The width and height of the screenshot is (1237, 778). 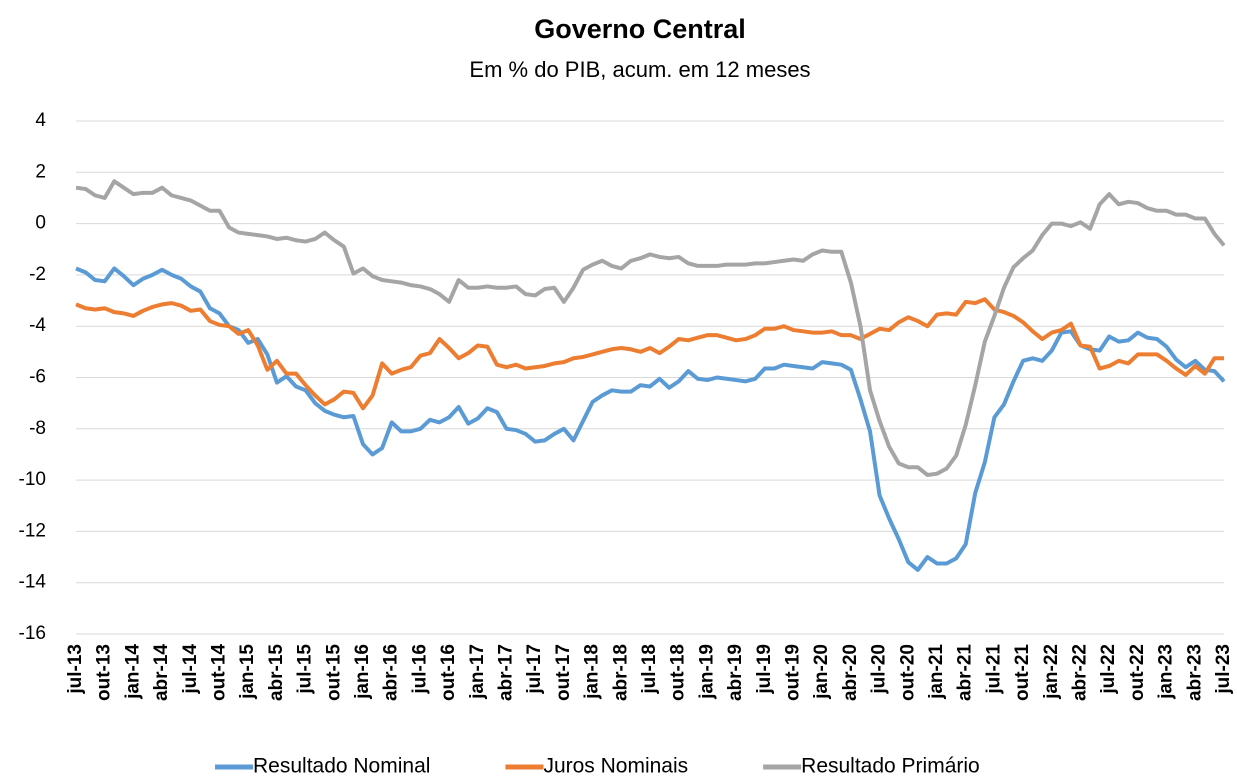 What do you see at coordinates (821, 672) in the screenshot?
I see `x-tick-label: jan-20` at bounding box center [821, 672].